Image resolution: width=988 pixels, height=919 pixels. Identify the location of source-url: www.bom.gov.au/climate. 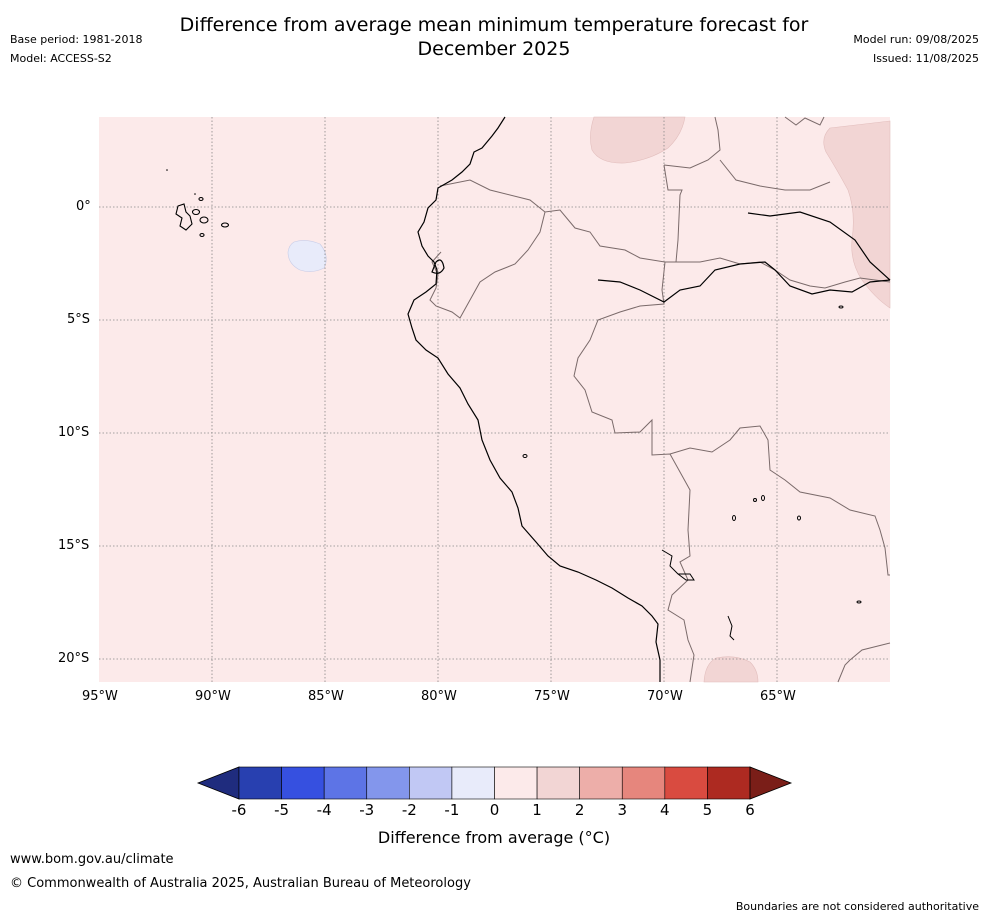
(92, 859).